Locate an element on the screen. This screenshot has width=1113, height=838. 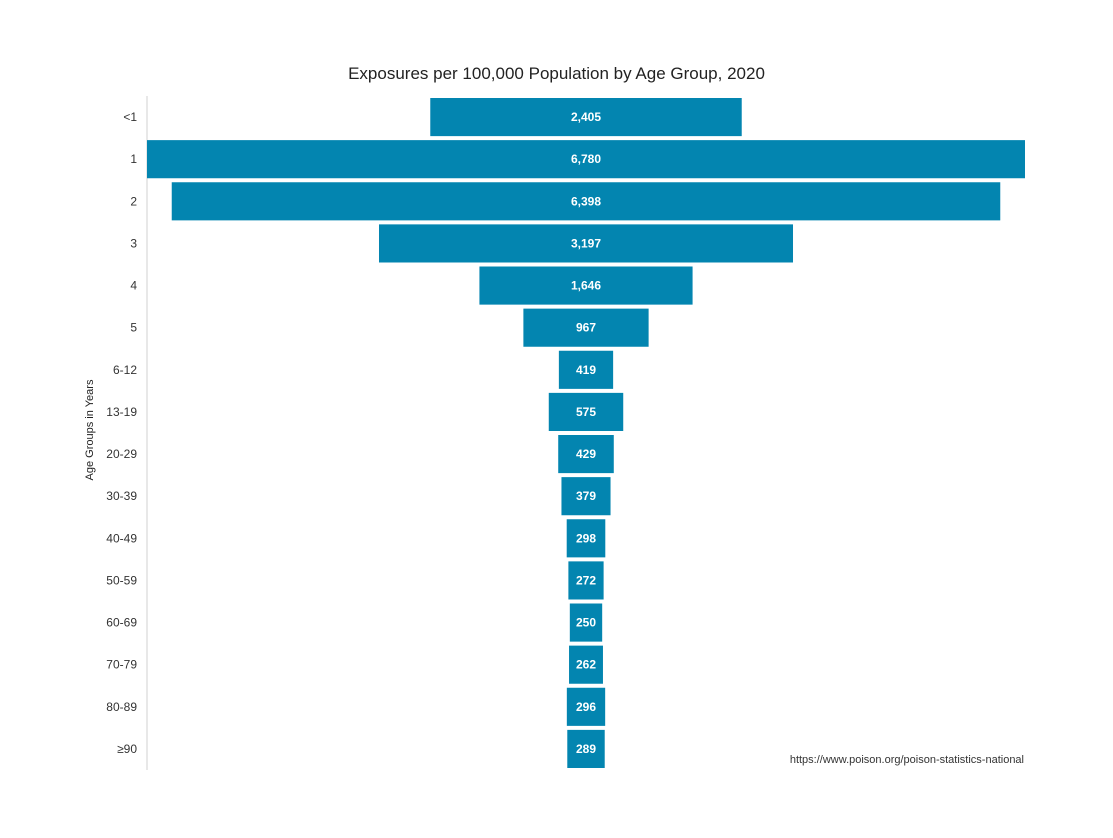
y-tick-label: 2 is located at coordinates (133, 201).